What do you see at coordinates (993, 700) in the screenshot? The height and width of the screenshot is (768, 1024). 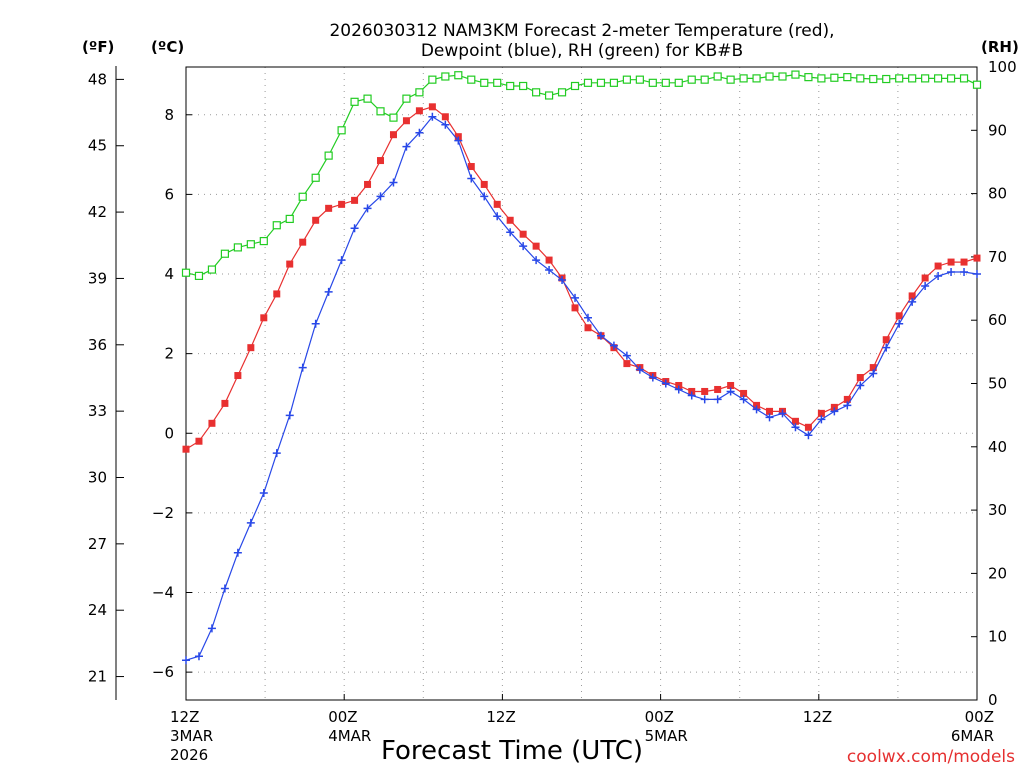 I see `rh-tick-label: 0` at bounding box center [993, 700].